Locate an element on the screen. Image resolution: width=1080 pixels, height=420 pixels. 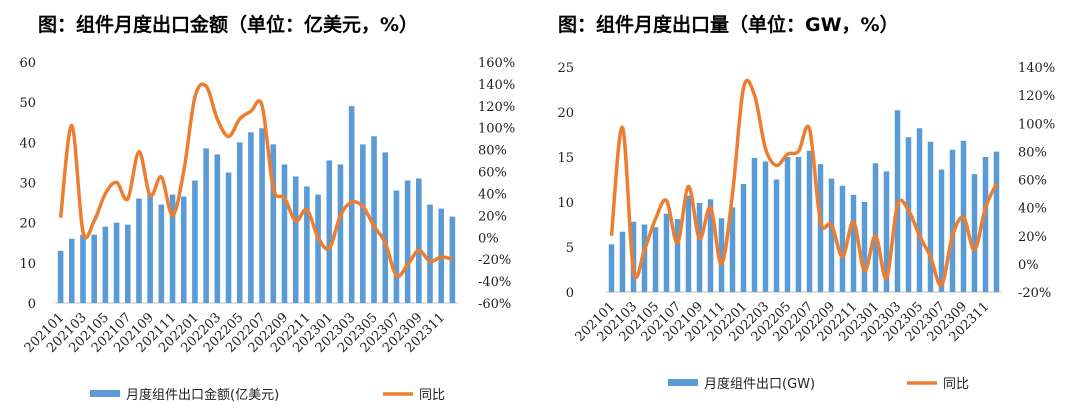
y-right-tick-label: -20% is located at coordinates (1034, 293).